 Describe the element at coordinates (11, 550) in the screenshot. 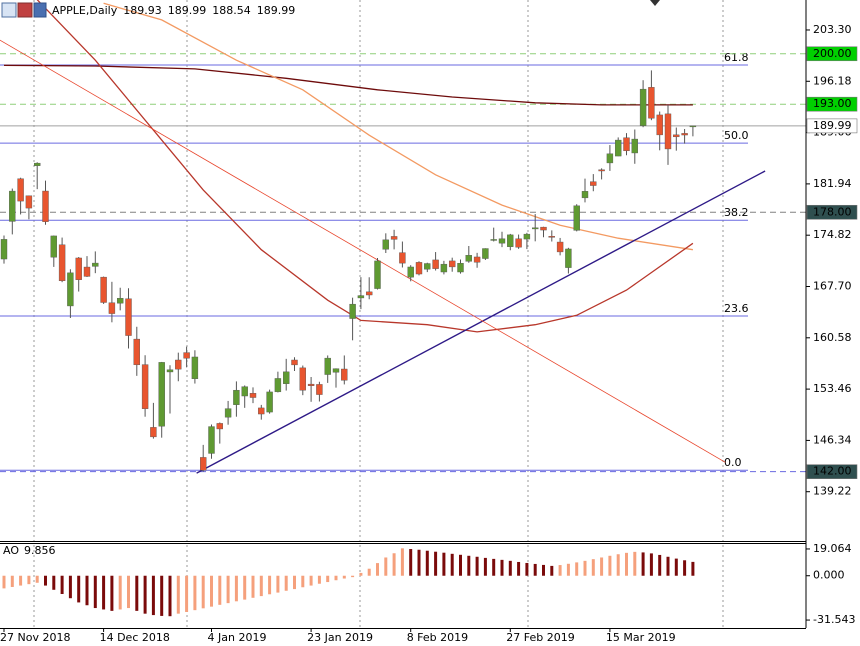

I see `indicator-name: AO` at that location.